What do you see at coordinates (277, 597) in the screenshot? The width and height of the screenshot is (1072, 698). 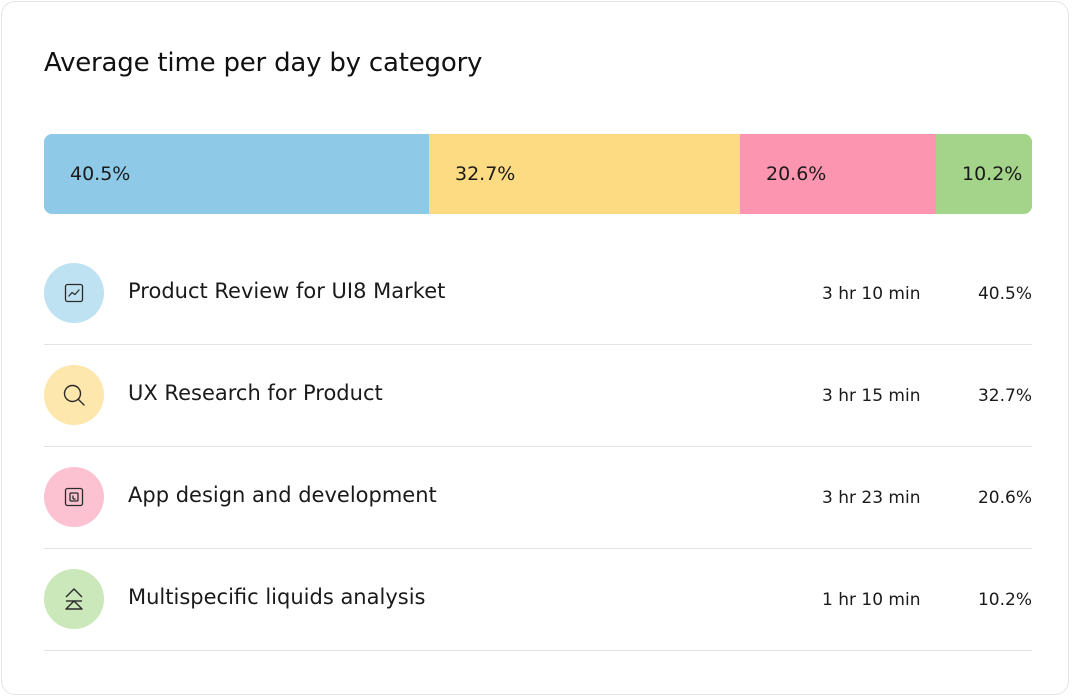 I see `category-name: Multispecific liquids analysis` at bounding box center [277, 597].